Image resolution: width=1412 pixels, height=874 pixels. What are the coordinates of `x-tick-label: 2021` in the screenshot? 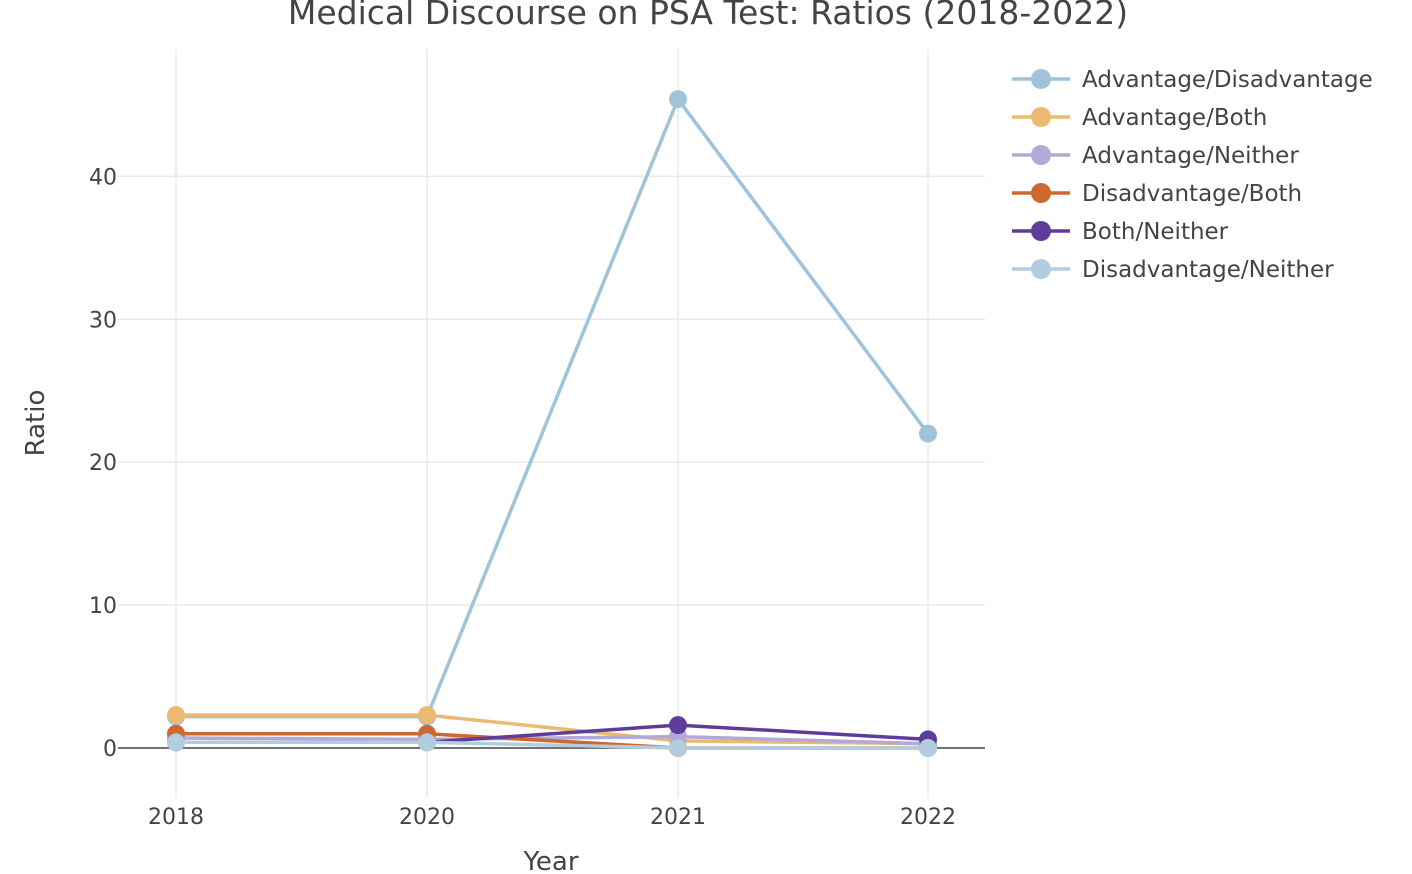 It's located at (678, 817).